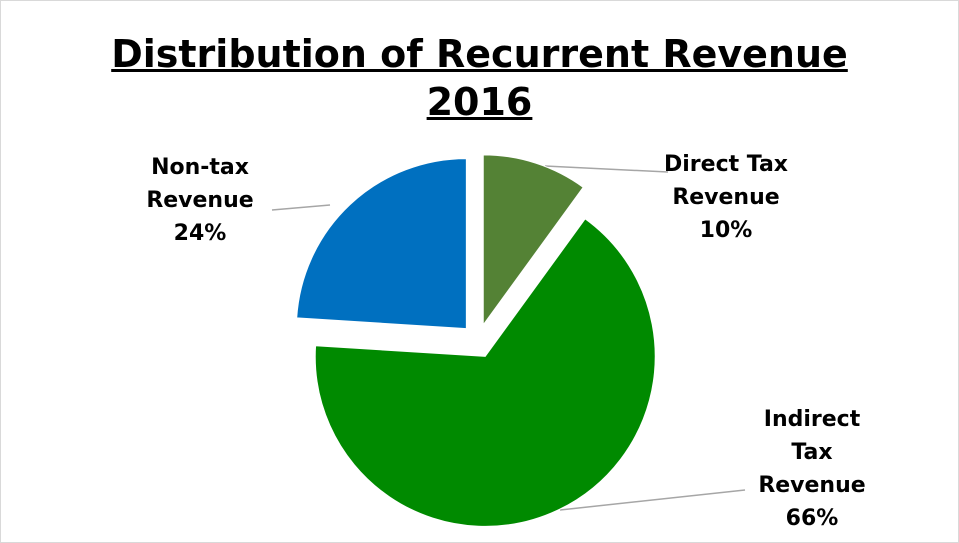 The image size is (959, 543). What do you see at coordinates (479, 54) in the screenshot?
I see `chart-title: Distribution of Recurrent Revenue` at bounding box center [479, 54].